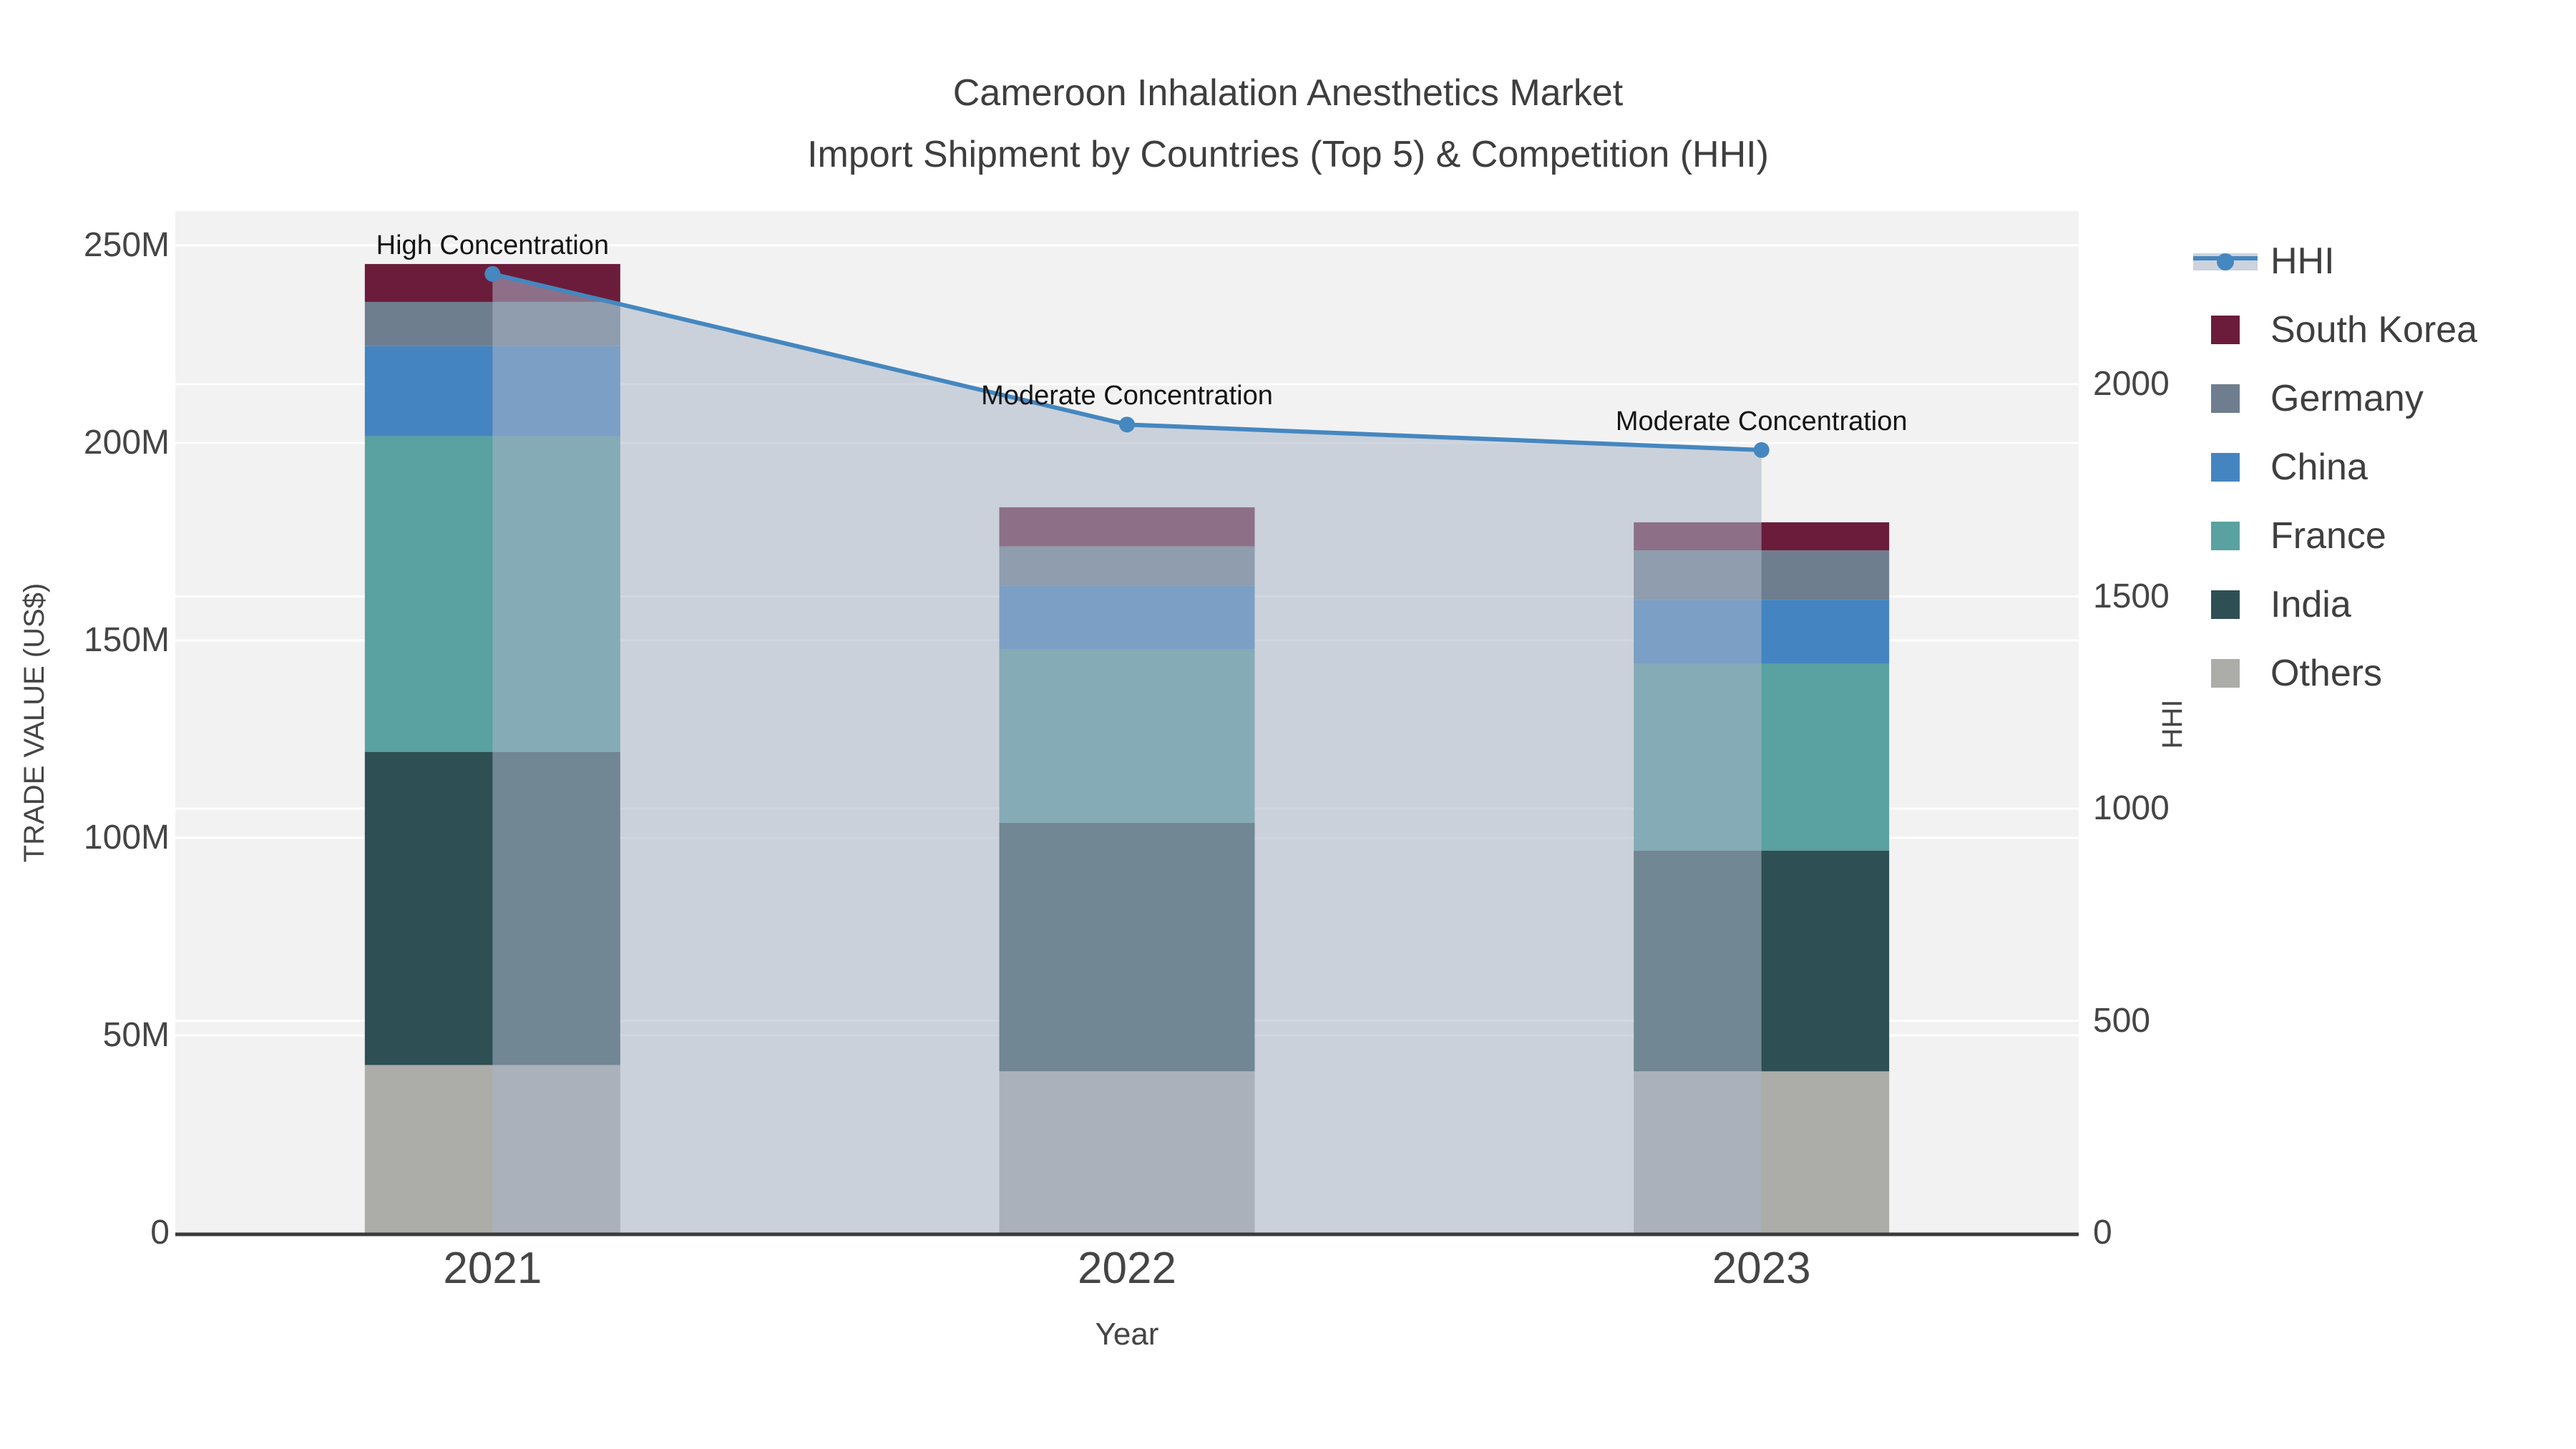  What do you see at coordinates (34, 722) in the screenshot?
I see `y-left-axis-title: TRADE VALUE (US$)` at bounding box center [34, 722].